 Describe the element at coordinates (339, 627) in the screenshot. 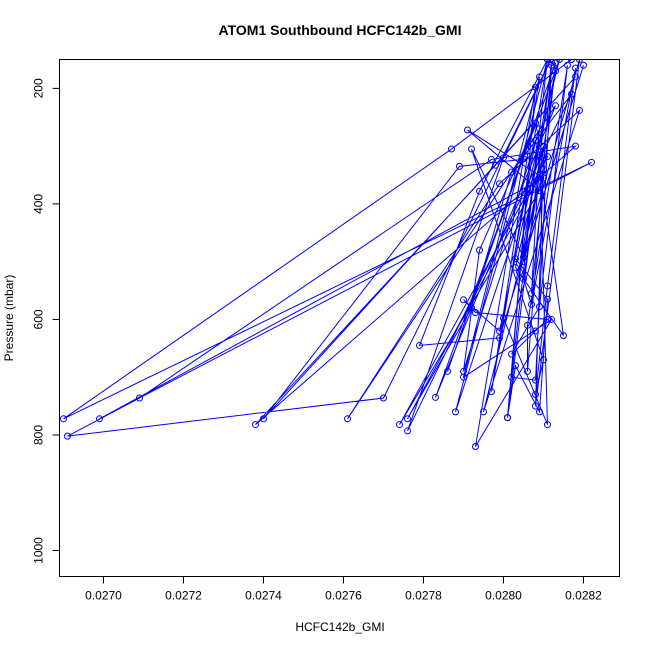

I see `x-axis-label: HCFC142b_GMI` at that location.